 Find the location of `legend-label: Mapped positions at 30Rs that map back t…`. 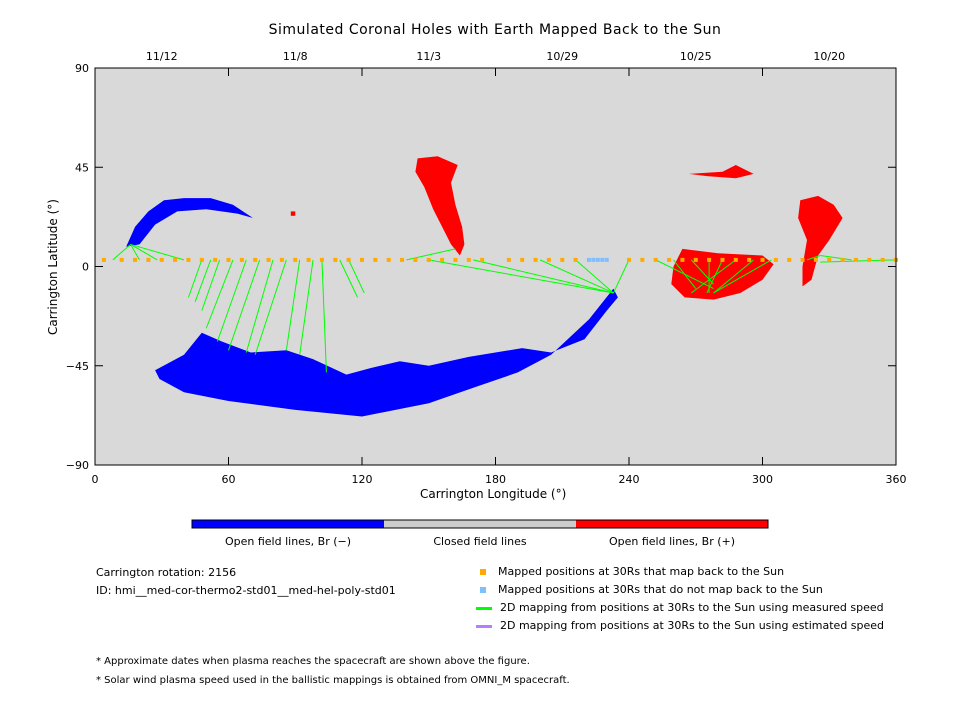

legend-label: Mapped positions at 30Rs that map back t… is located at coordinates (641, 571).